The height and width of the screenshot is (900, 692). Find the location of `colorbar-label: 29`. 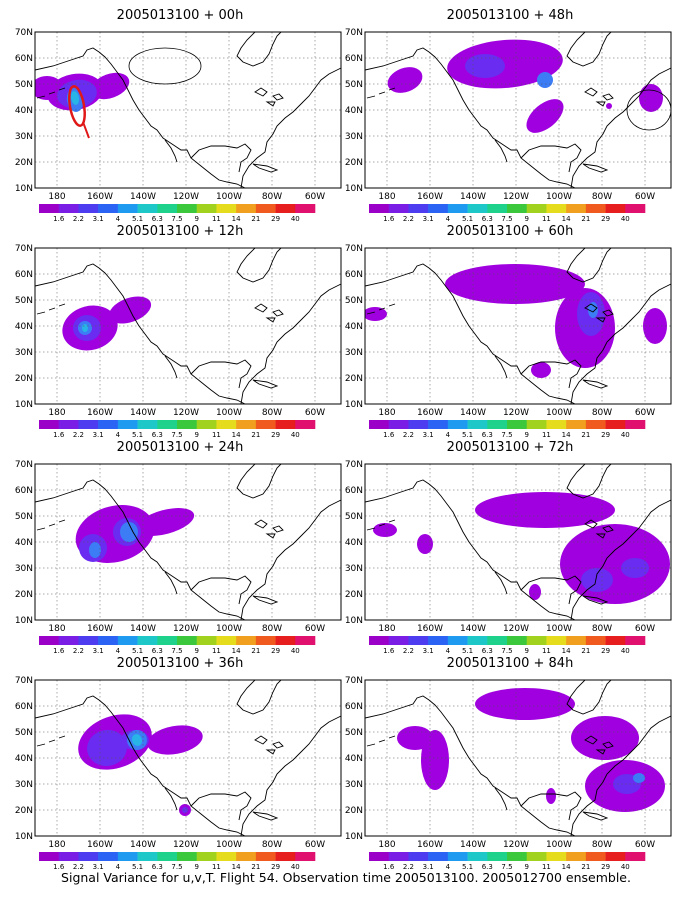

colorbar-label: 29 is located at coordinates (275, 867).